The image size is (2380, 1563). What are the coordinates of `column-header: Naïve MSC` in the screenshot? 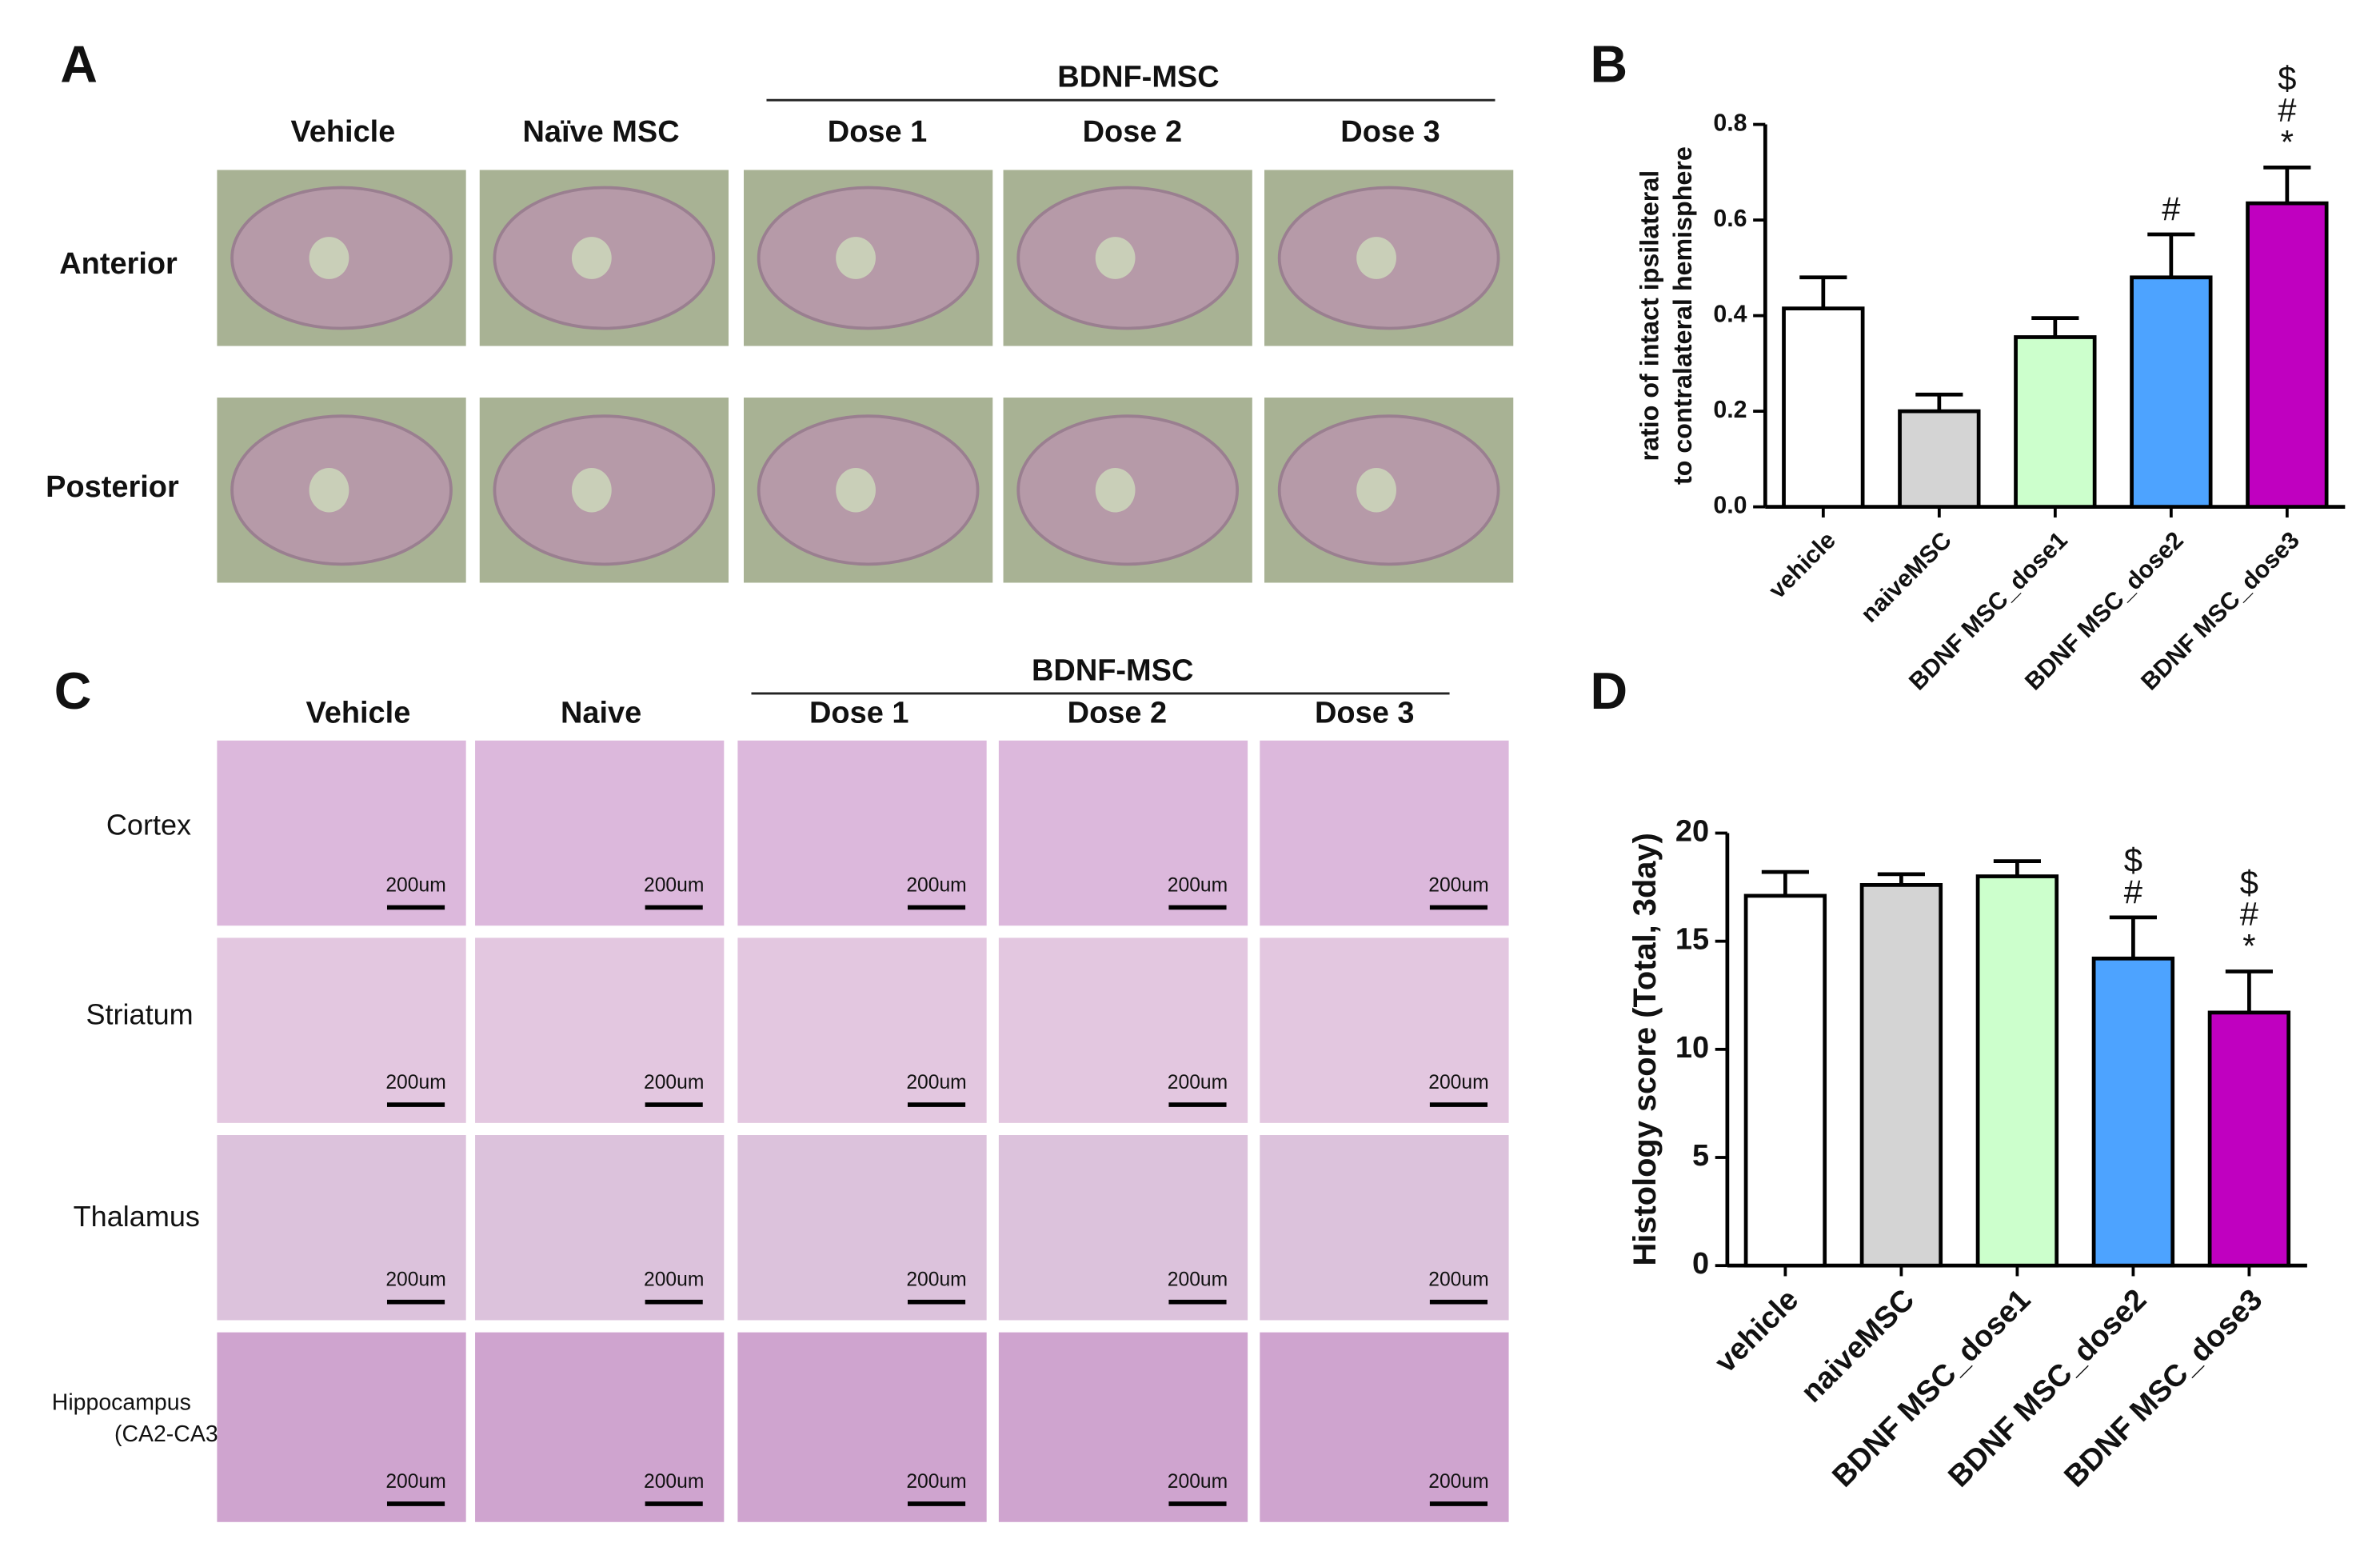 It's located at (601, 132).